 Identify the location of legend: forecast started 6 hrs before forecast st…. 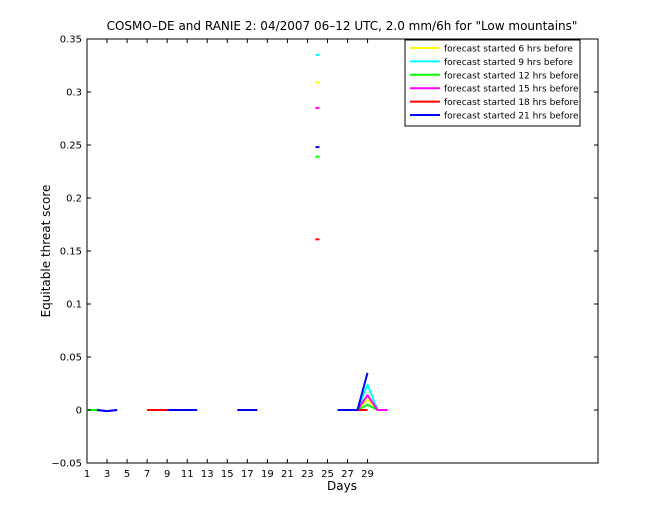
(492, 83).